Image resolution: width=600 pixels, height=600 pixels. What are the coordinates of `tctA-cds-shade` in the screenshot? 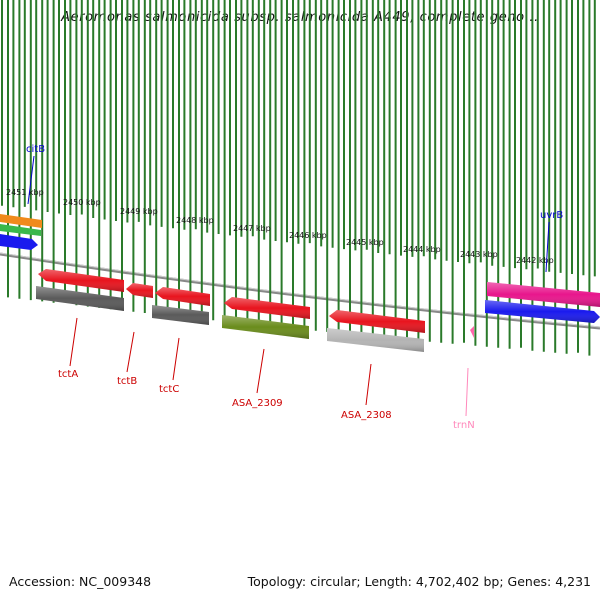 It's located at (80, 298).